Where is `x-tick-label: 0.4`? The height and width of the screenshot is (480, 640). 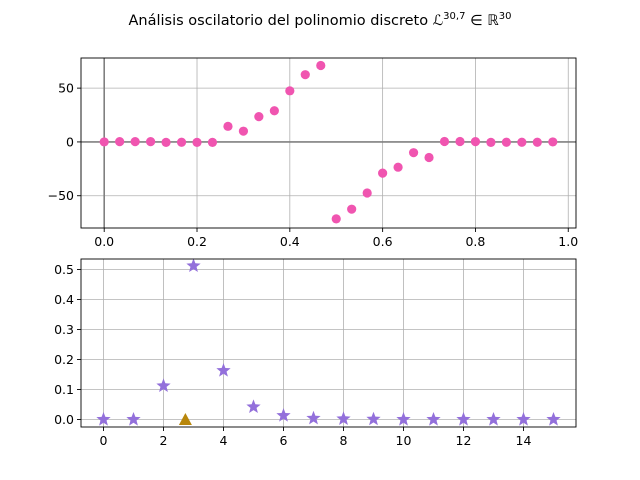
x-tick-label: 0.4 is located at coordinates (290, 241).